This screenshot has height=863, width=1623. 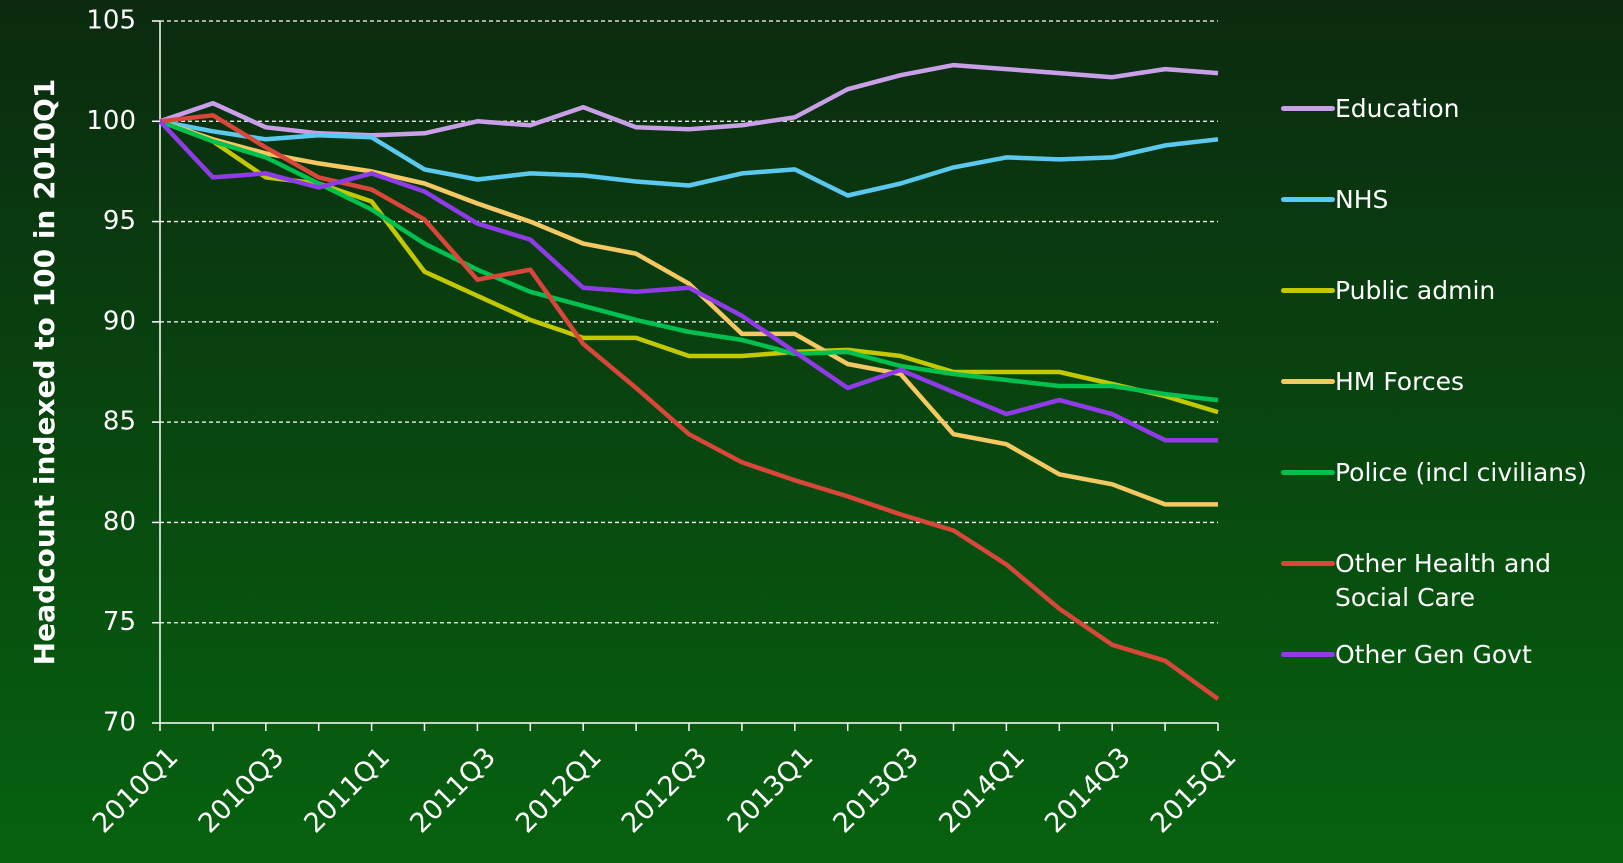 What do you see at coordinates (1362, 199) in the screenshot?
I see `legend-label: NHS` at bounding box center [1362, 199].